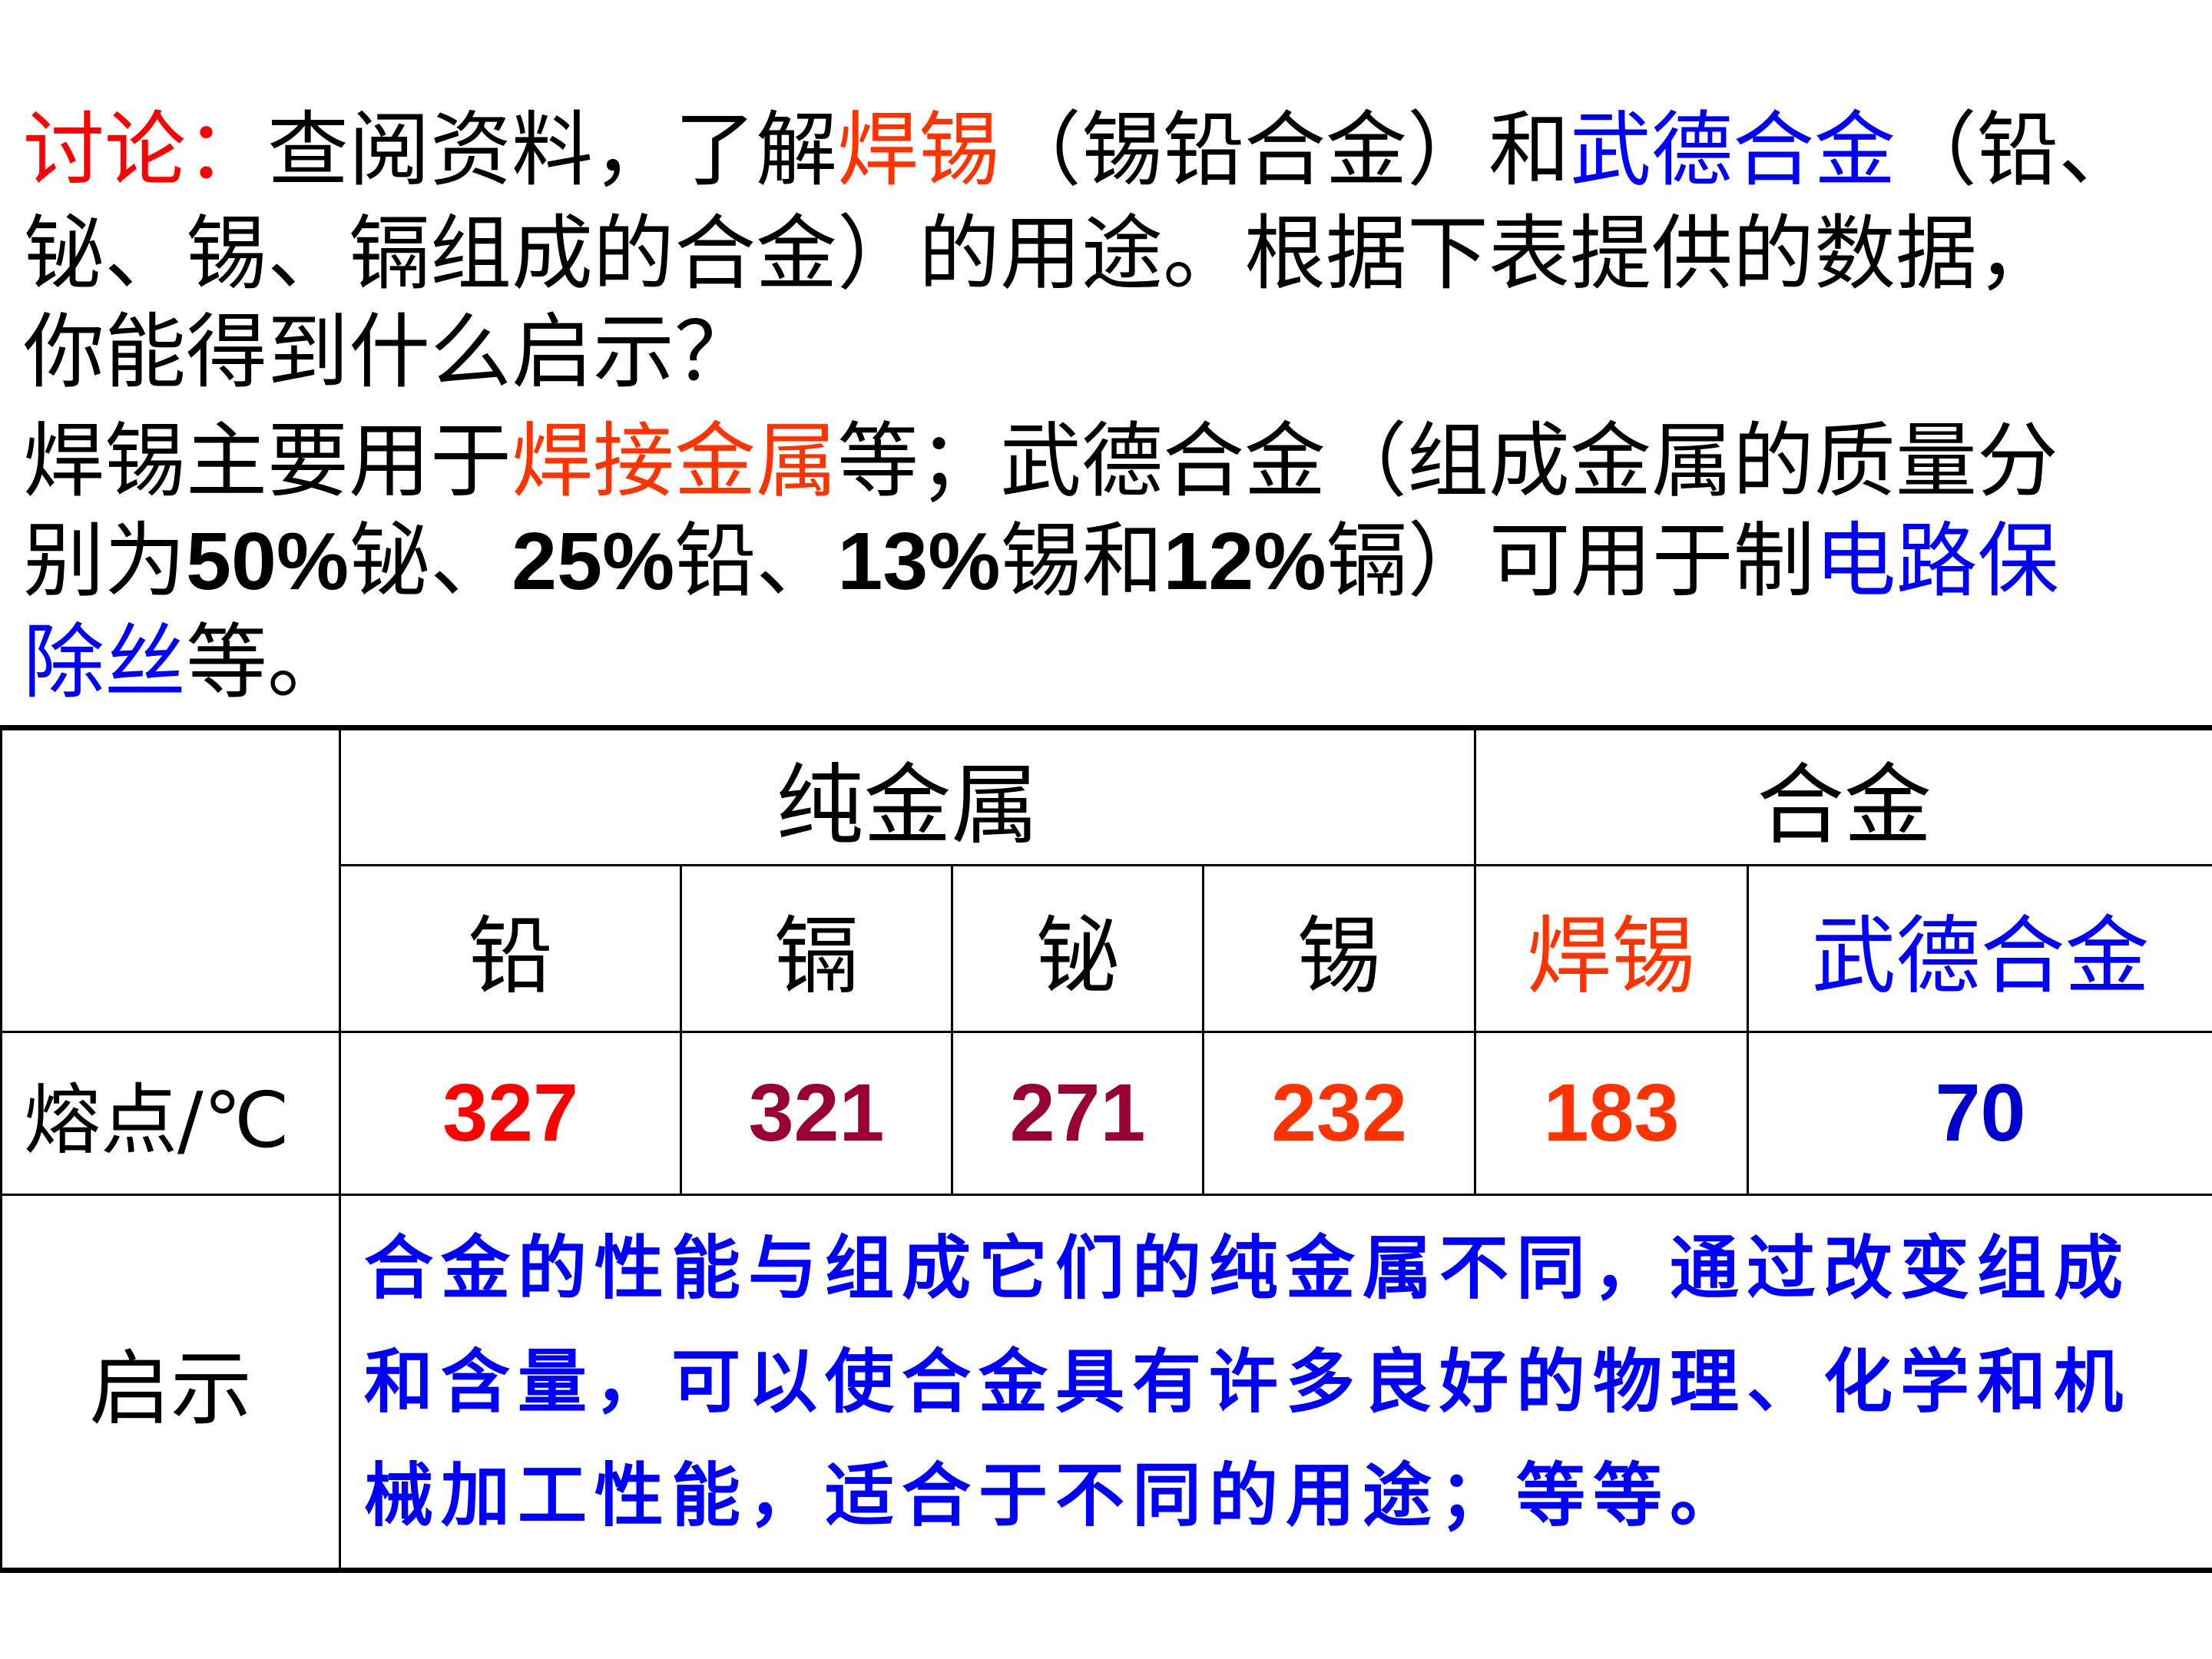  What do you see at coordinates (1936, 561) in the screenshot?
I see `text-segment: 电路保` at bounding box center [1936, 561].